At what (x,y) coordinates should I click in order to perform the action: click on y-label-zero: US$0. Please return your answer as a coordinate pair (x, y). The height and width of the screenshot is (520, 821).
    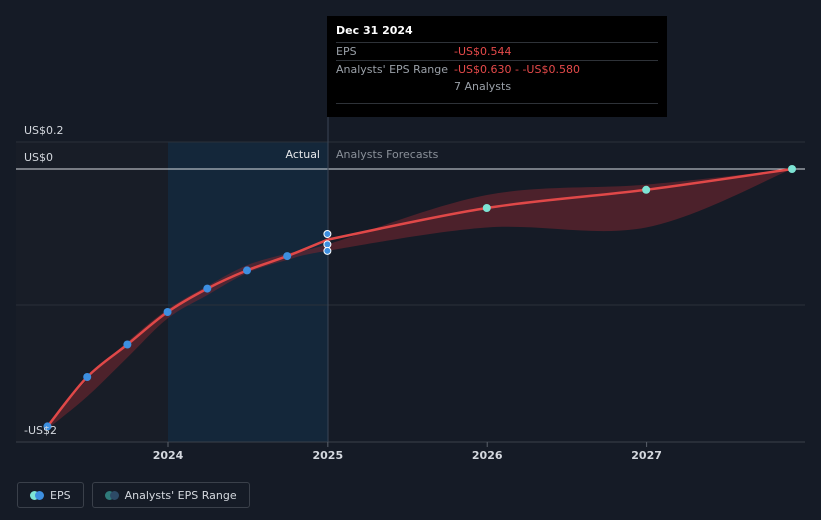
    Looking at the image, I should click on (38, 157).